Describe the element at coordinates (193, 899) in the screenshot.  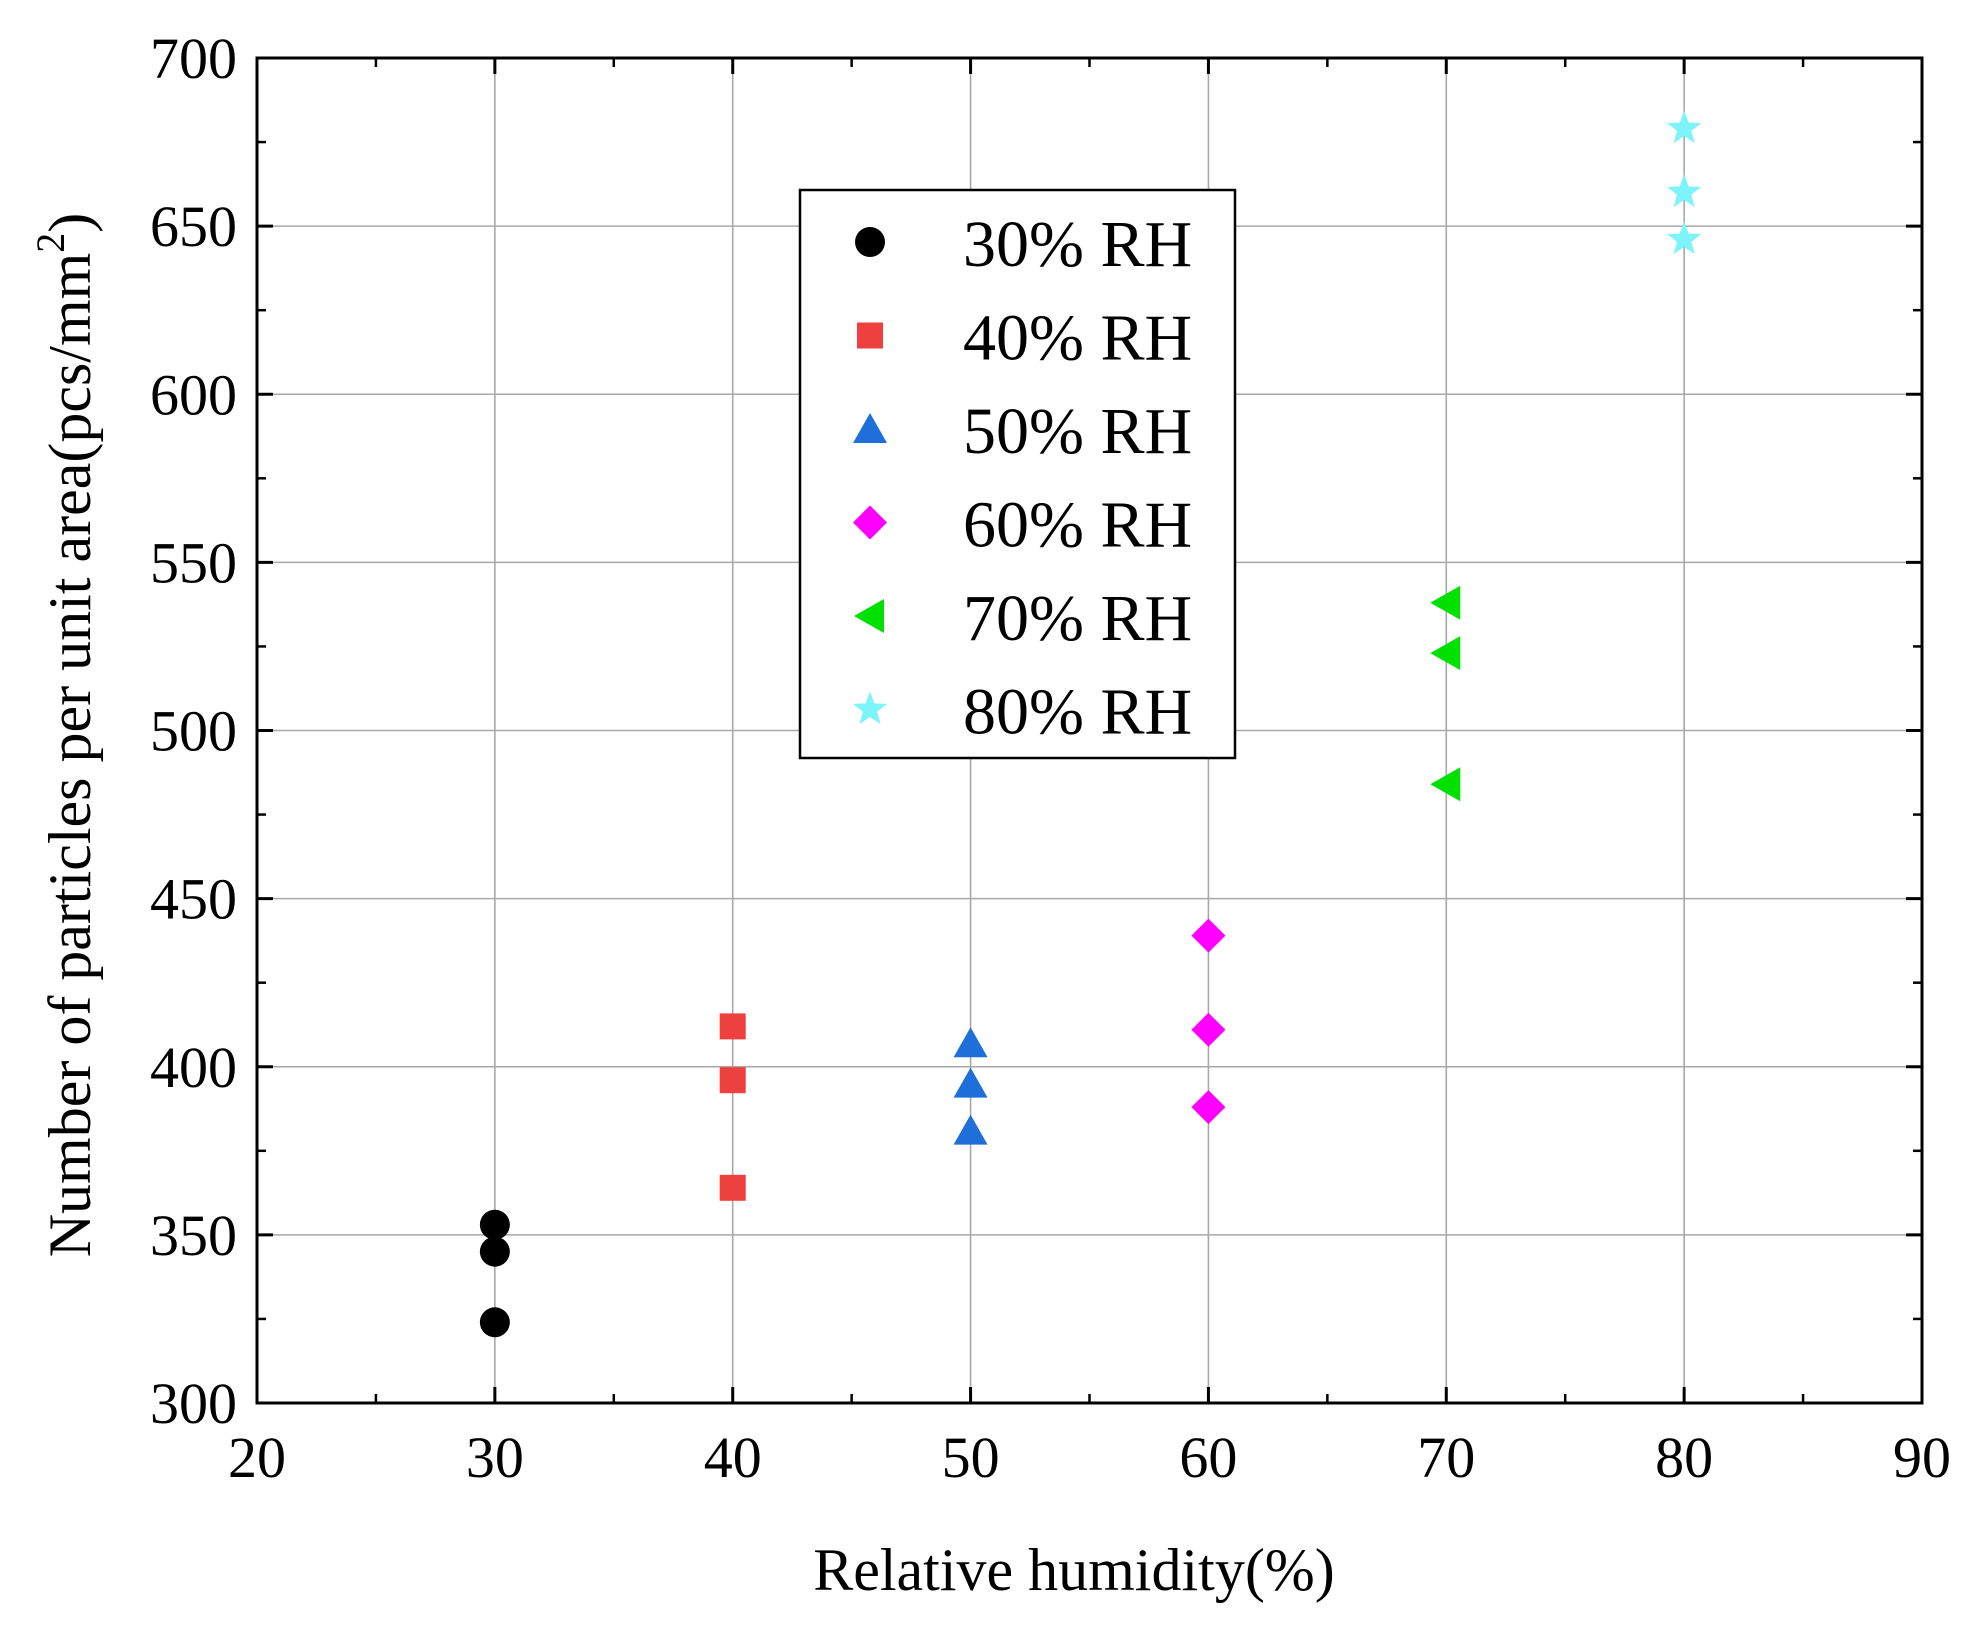
I see `y-tick-label: 450` at that location.